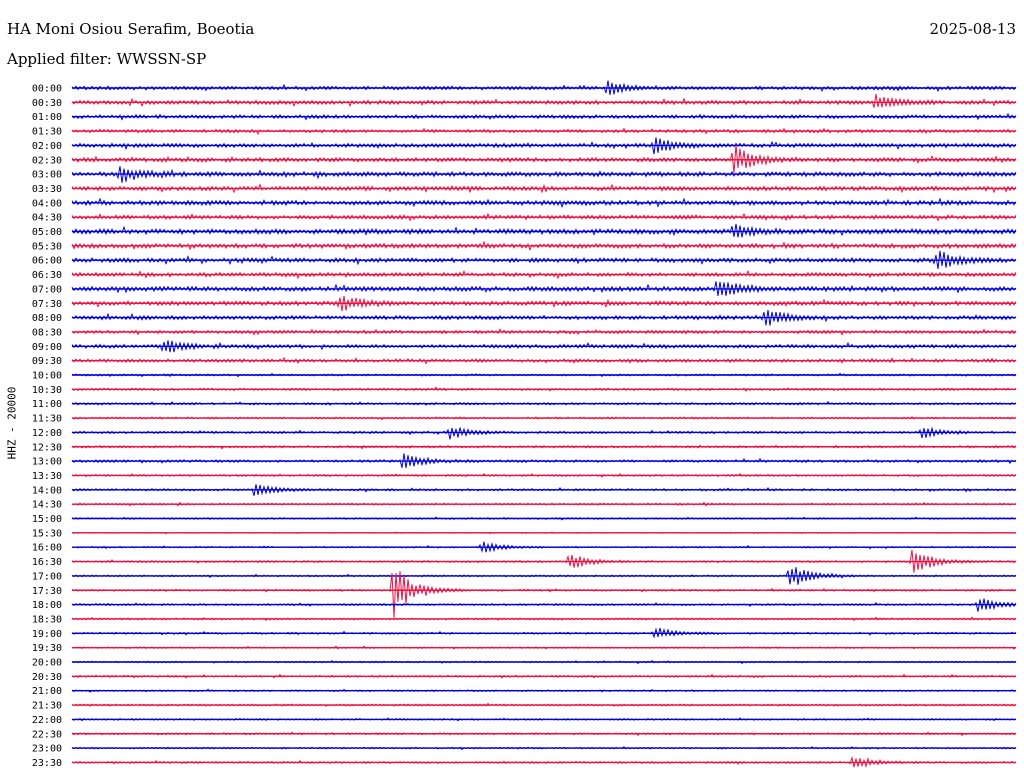 The height and width of the screenshot is (780, 1024). I want to click on time-label-2300: 23:00, so click(47, 749).